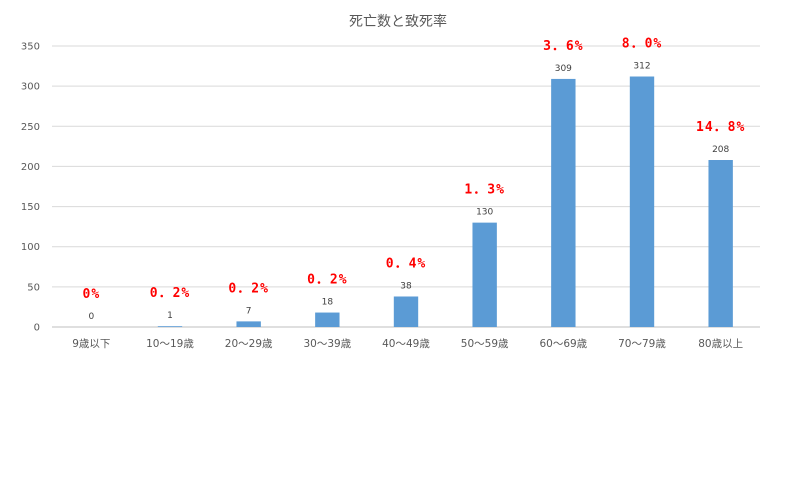  Describe the element at coordinates (484, 190) in the screenshot. I see `fatality-rate-label: 1．3%` at that location.